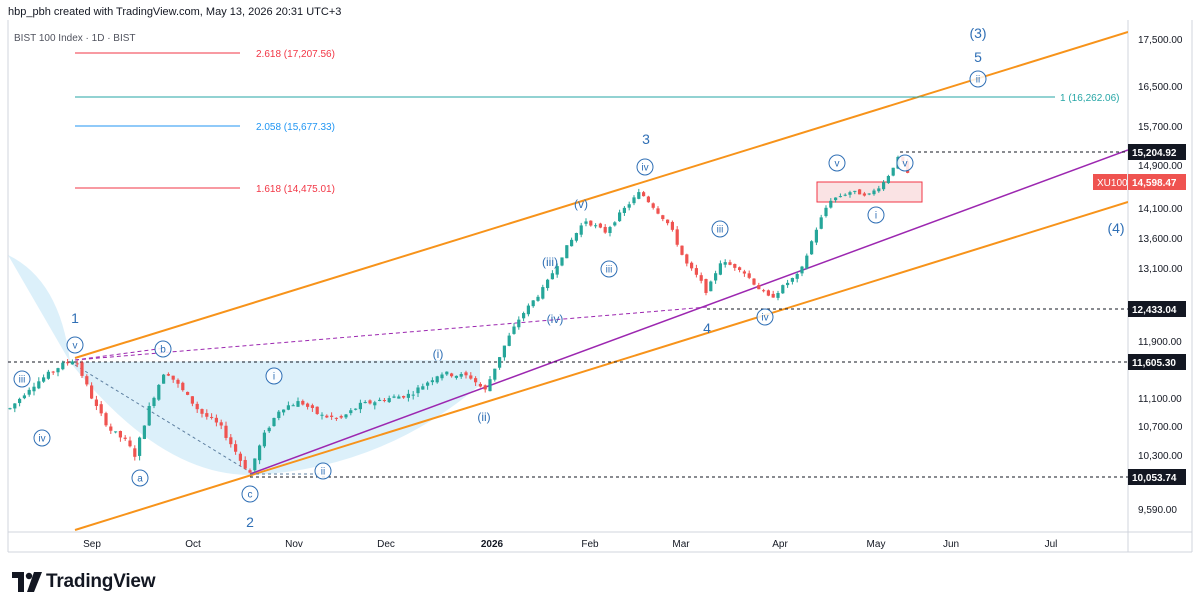  What do you see at coordinates (570, 544) in the screenshot?
I see `time-axis: Sep Oct Nov Dec 2026 Feb Mar Apr May Jun Jul` at bounding box center [570, 544].